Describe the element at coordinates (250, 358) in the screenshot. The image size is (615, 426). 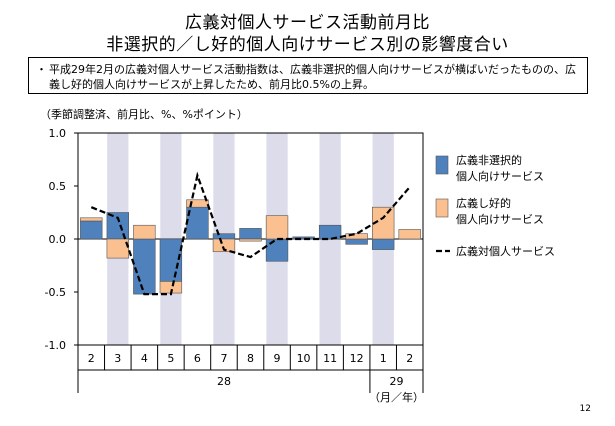
I see `x-tick-label: 8` at that location.